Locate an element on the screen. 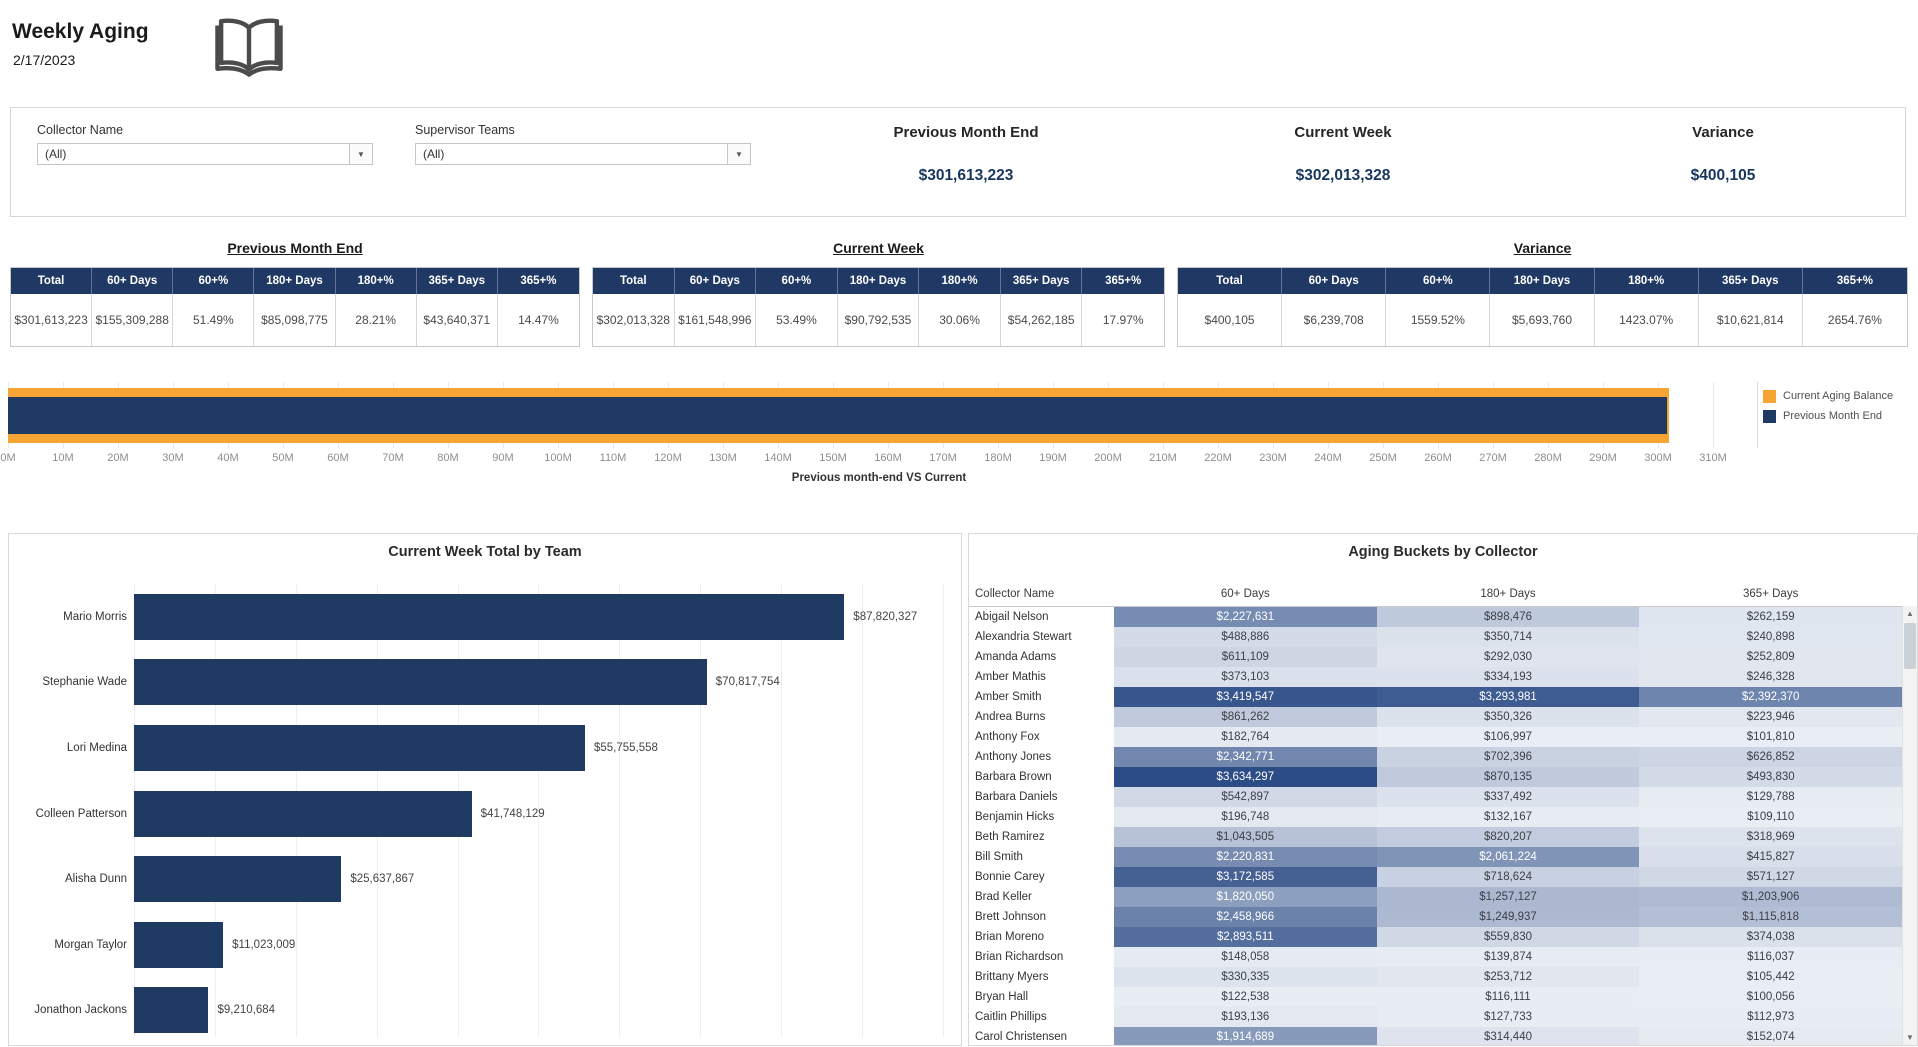 Image resolution: width=1918 pixels, height=1047 pixels. aging-value-cell: $3,172,585 is located at coordinates (1245, 877).